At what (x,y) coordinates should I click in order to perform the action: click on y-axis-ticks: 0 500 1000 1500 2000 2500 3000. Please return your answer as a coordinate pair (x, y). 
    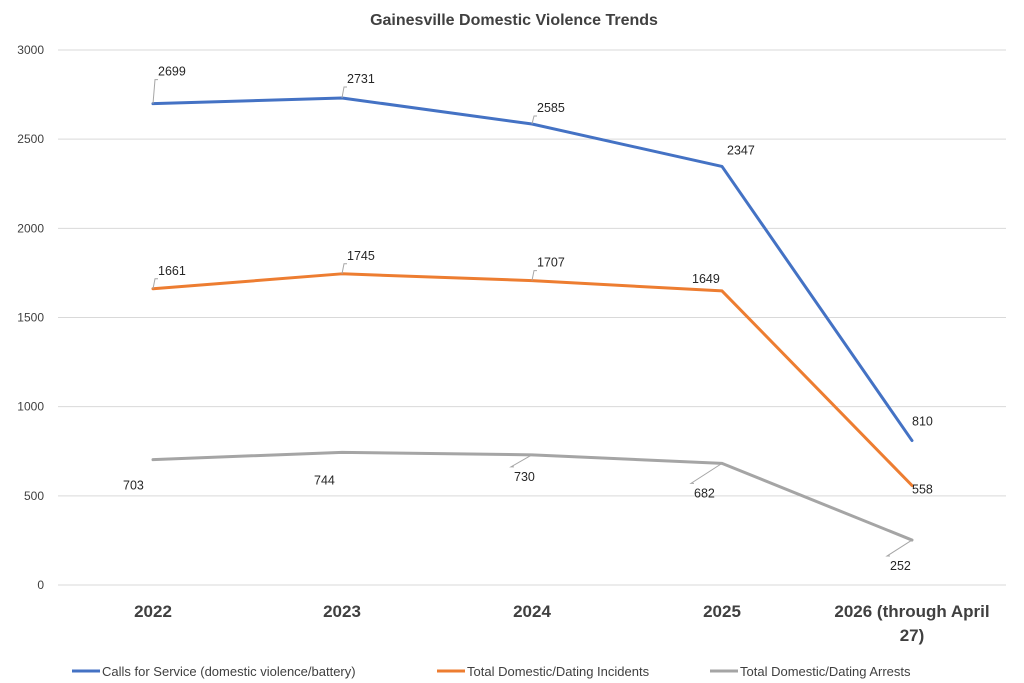
    Looking at the image, I should click on (30, 317).